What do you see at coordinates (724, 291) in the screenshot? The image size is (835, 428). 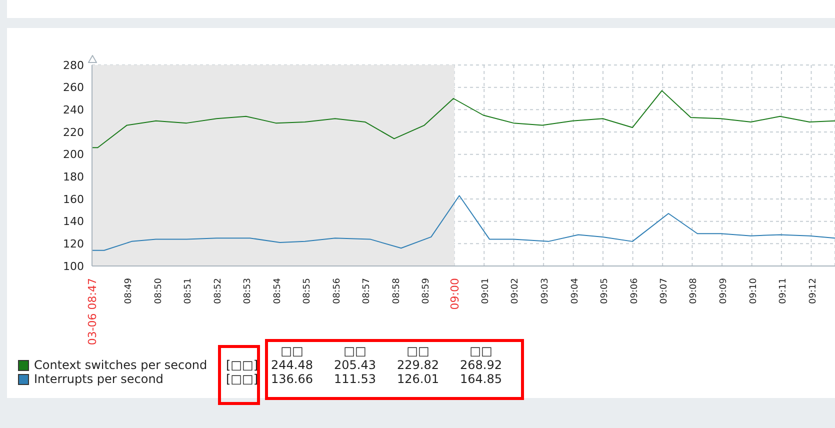 I see `x-tick-label: 09:09` at bounding box center [724, 291].